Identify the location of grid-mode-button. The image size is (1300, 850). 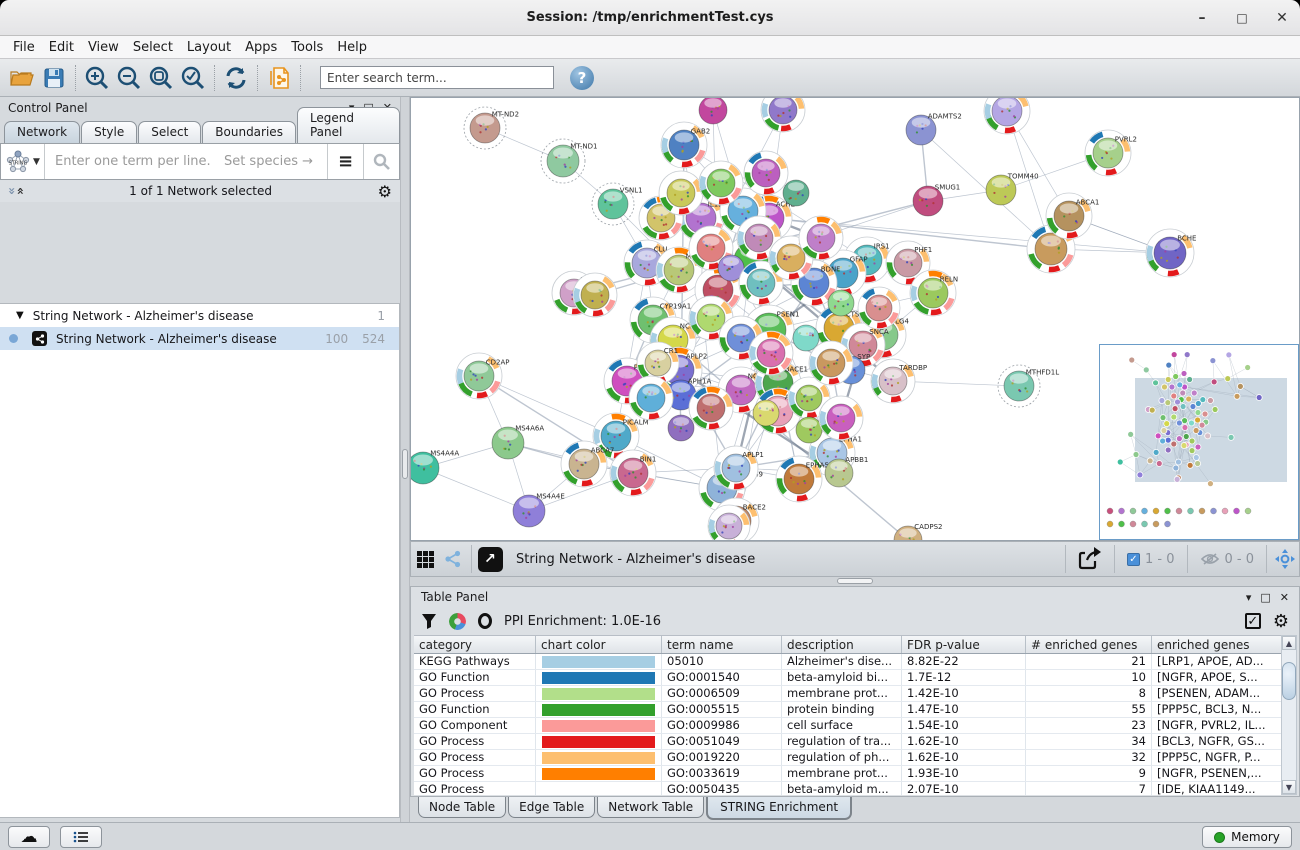
(425, 559).